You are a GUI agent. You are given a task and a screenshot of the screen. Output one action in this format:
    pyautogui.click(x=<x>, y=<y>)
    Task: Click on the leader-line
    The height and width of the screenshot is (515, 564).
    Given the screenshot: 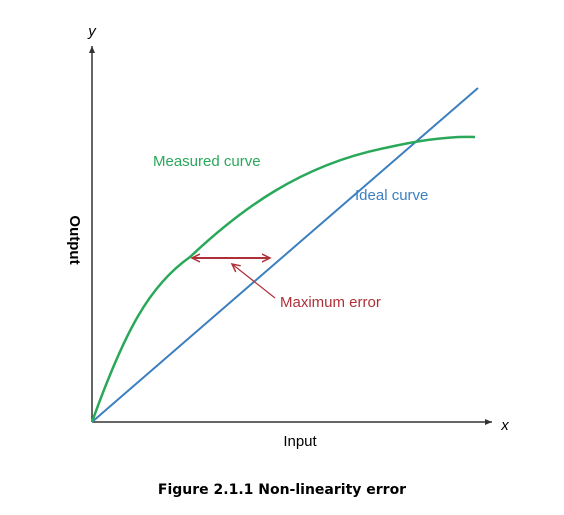 What is the action you would take?
    pyautogui.click(x=254, y=281)
    